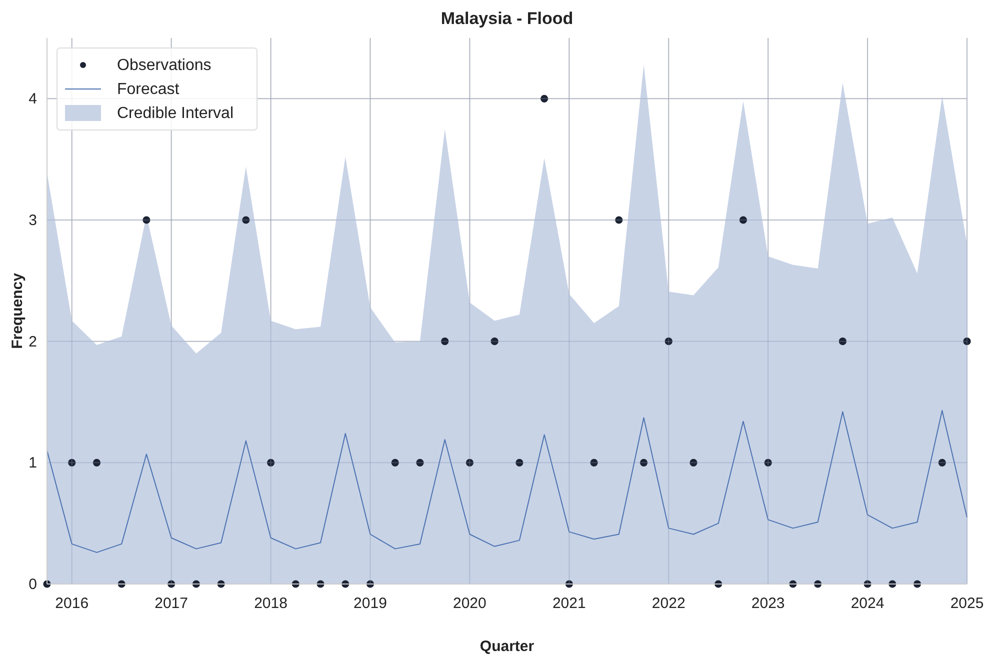  Describe the element at coordinates (148, 89) in the screenshot. I see `legend-label: Forecast` at that location.